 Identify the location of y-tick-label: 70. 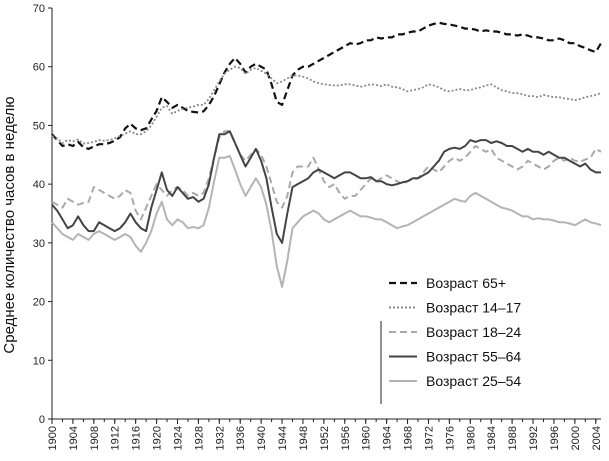
(39, 9).